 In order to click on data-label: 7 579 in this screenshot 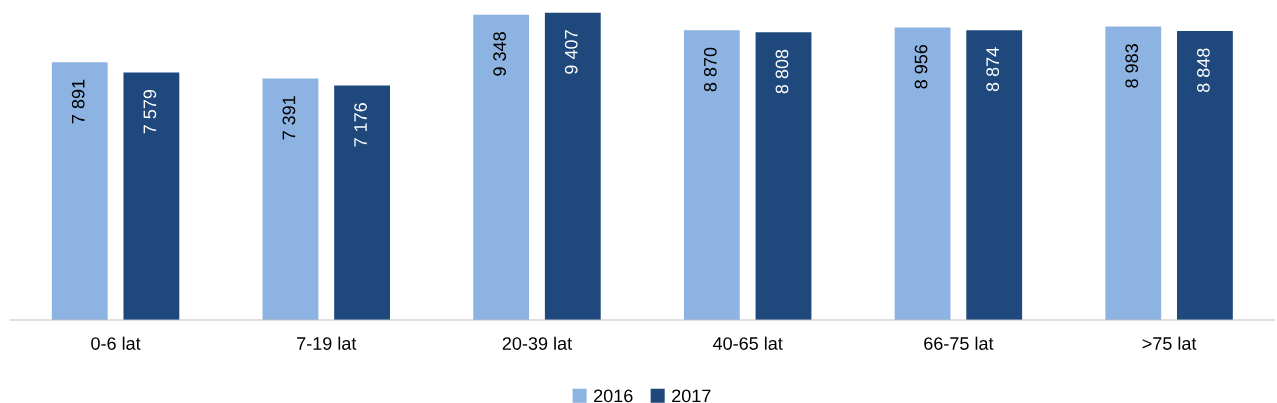, I will do `click(150, 111)`.